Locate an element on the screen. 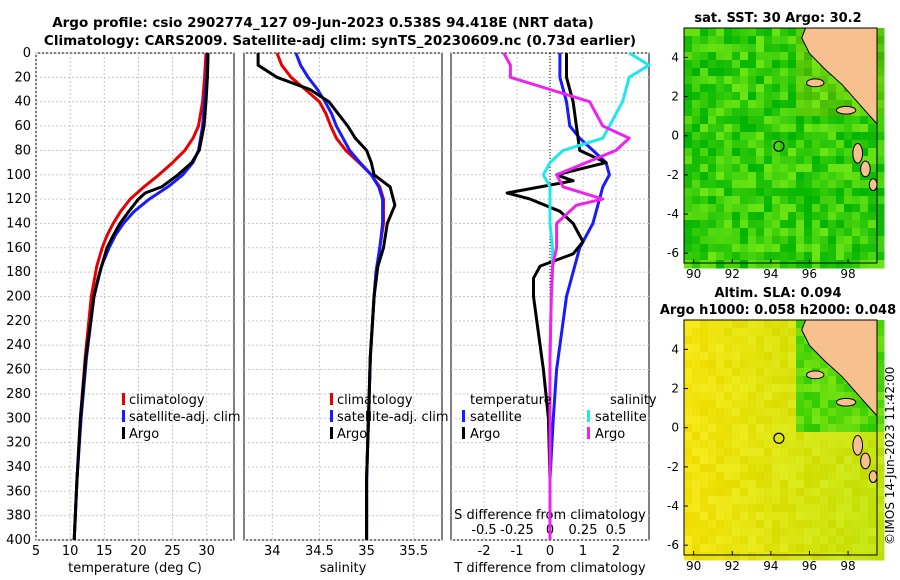 This screenshot has height=580, width=900. legend-swatch is located at coordinates (463, 416).